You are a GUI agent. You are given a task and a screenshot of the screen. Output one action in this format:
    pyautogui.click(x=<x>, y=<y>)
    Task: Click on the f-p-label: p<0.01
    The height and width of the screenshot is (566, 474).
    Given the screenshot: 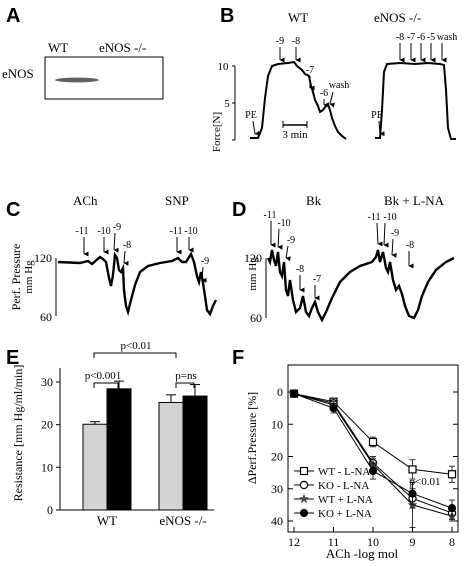 What is the action you would take?
    pyautogui.click(x=425, y=482)
    